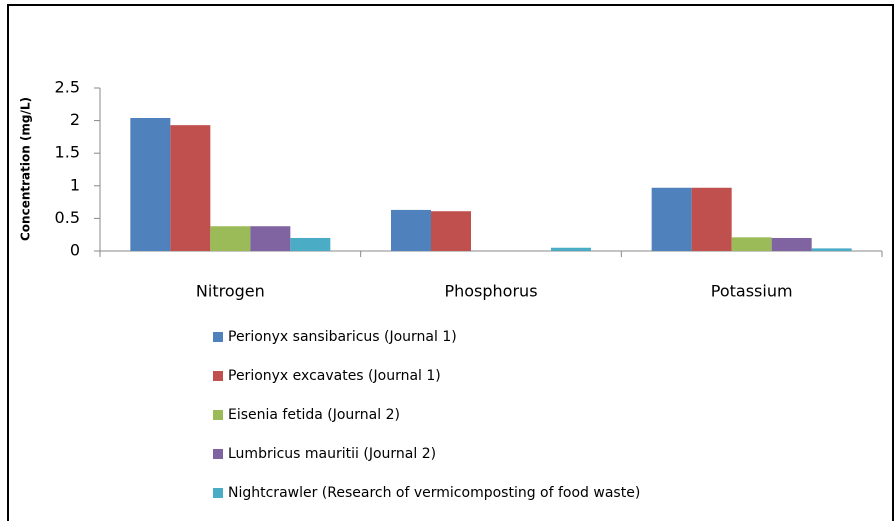 This screenshot has width=896, height=525. Describe the element at coordinates (75, 119) in the screenshot. I see `y-tick-label: 2` at that location.